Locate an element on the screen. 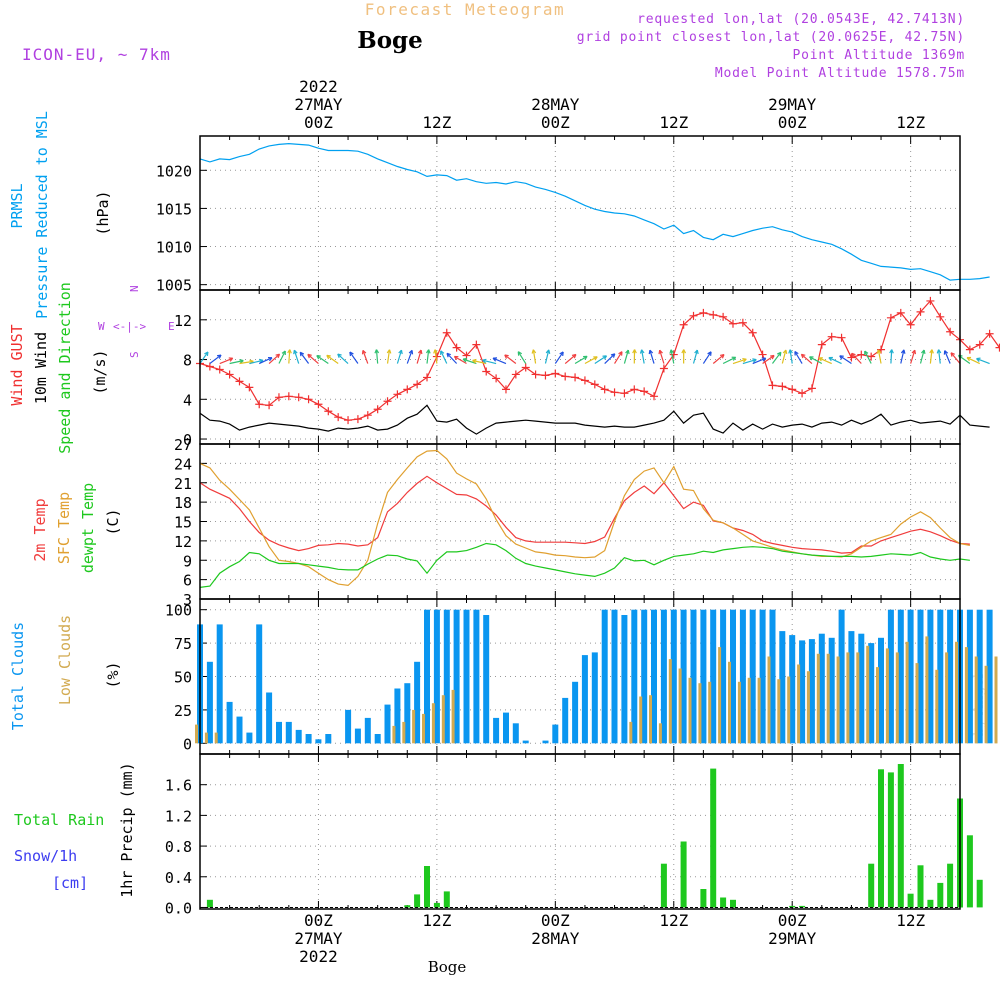 This screenshot has width=1000, height=1004. clouds-ytick-label: 100 is located at coordinates (178, 611).